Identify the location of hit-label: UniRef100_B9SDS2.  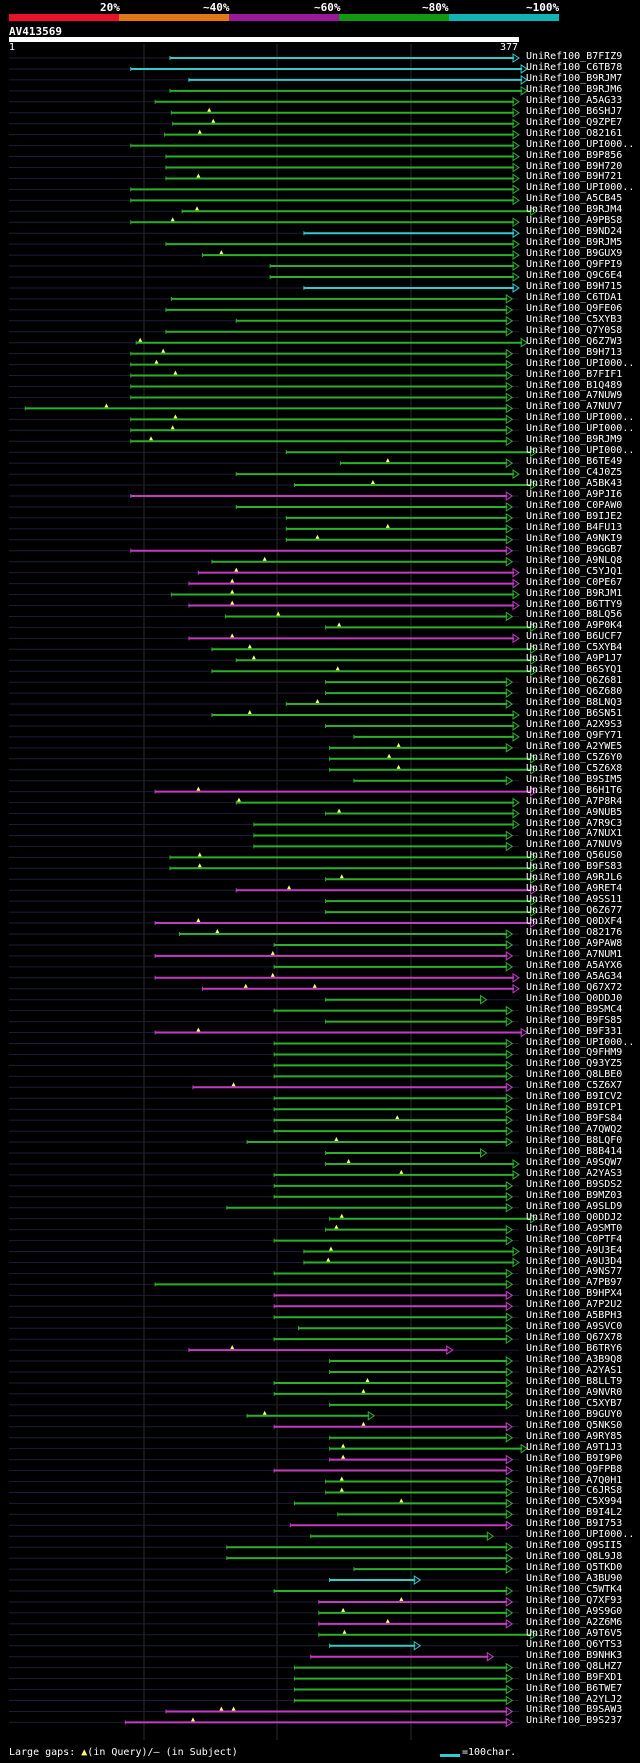
(574, 1184).